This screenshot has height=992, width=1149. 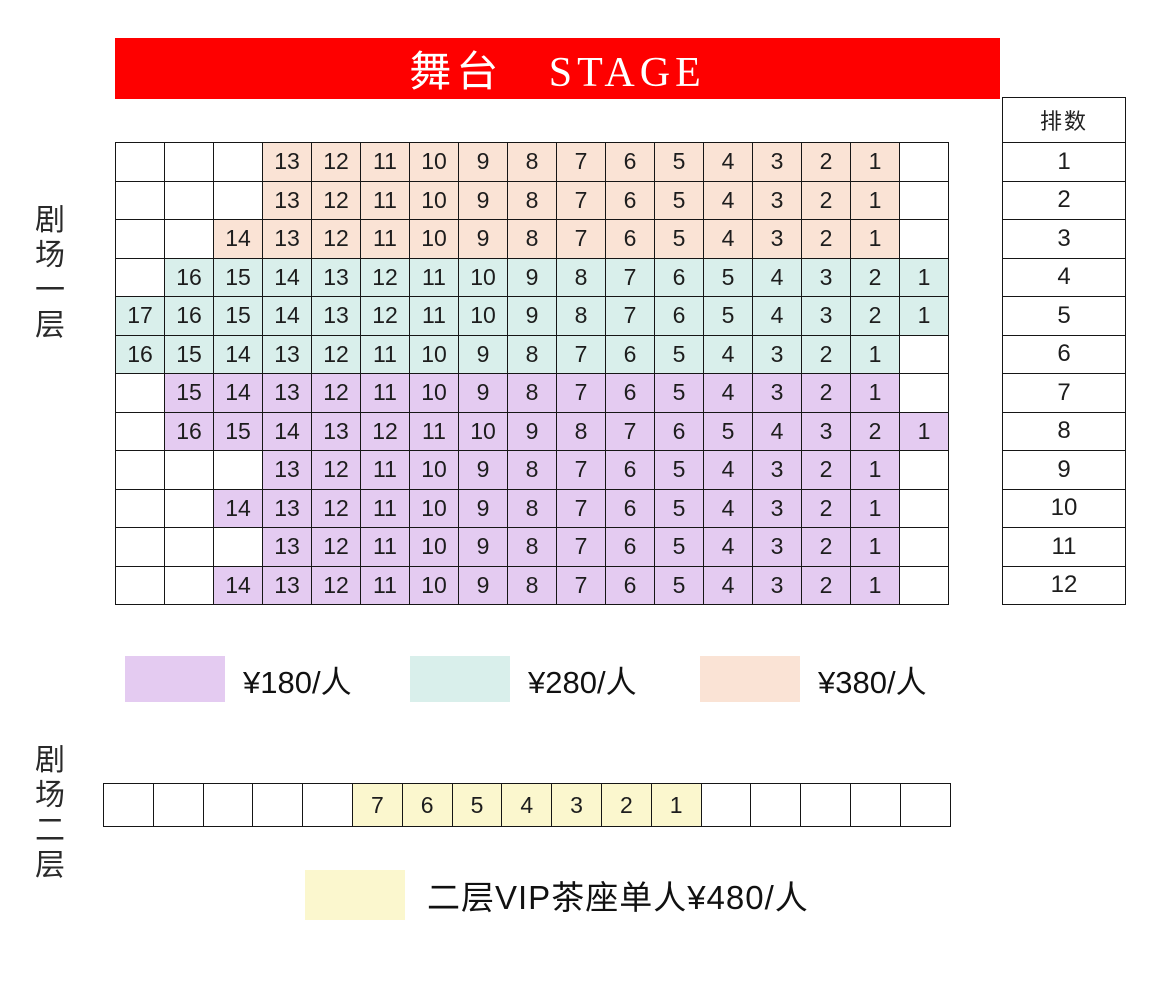 What do you see at coordinates (477, 805) in the screenshot?
I see `vip-seat-cell: 5` at bounding box center [477, 805].